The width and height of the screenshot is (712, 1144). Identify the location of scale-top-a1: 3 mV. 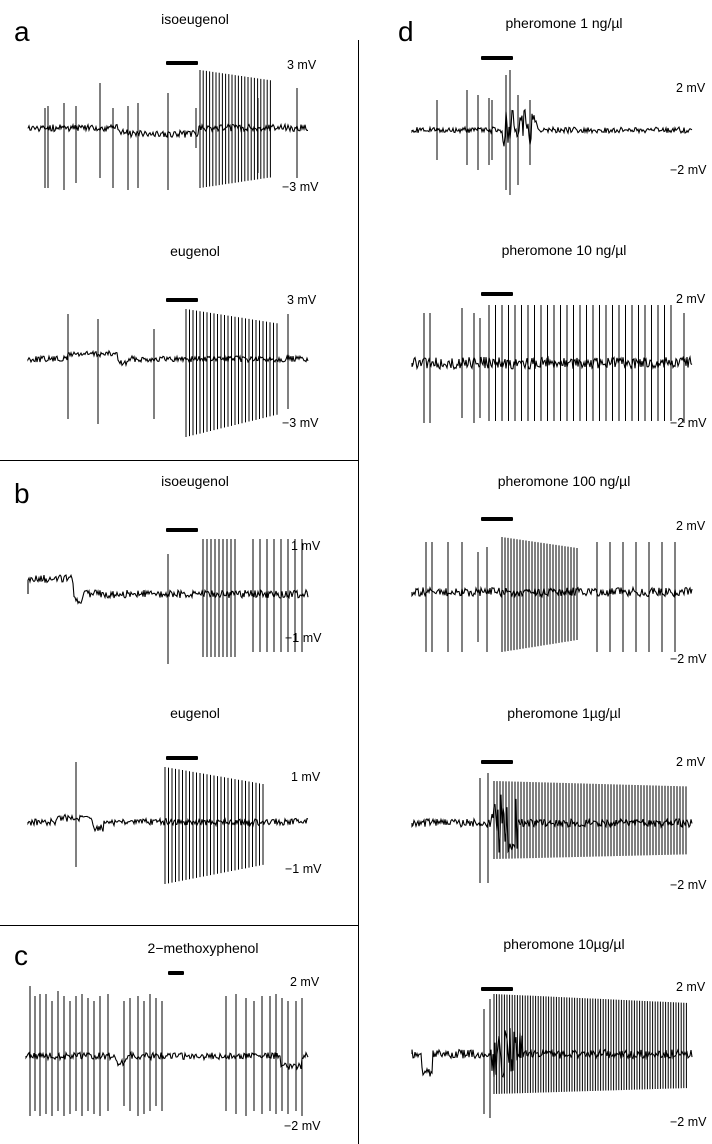
(302, 65).